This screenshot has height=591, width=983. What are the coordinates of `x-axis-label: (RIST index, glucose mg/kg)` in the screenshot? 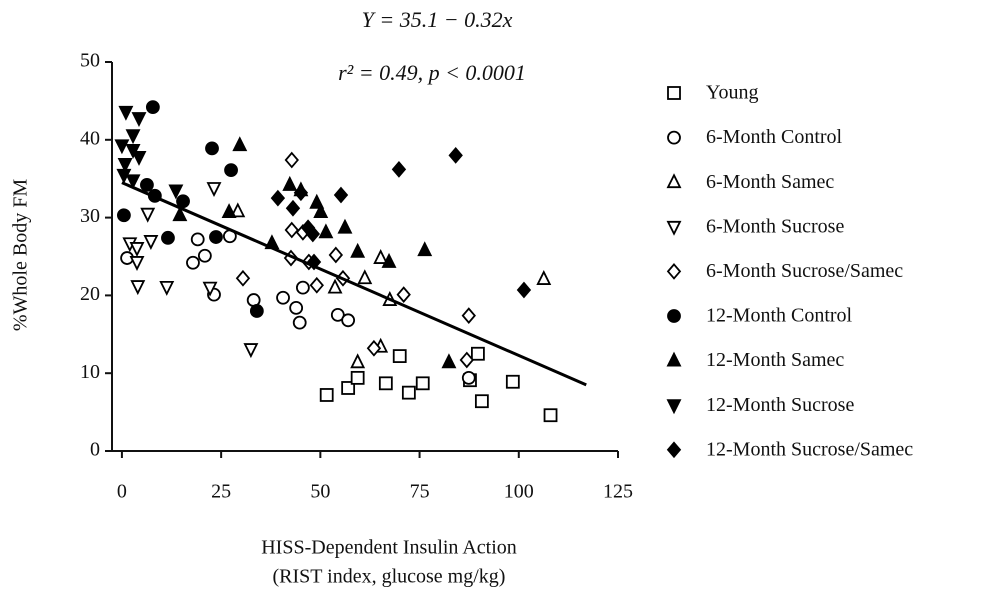 It's located at (389, 577).